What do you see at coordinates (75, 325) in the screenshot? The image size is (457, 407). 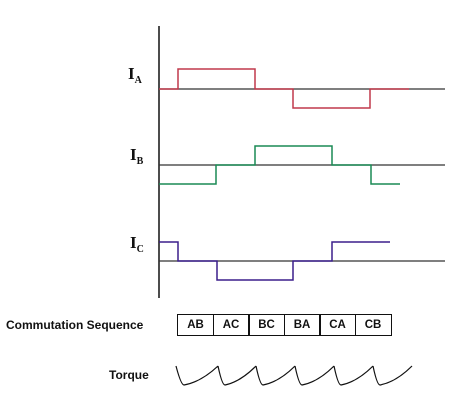 I see `commutation-sequence-label: Commutation Sequence` at bounding box center [75, 325].